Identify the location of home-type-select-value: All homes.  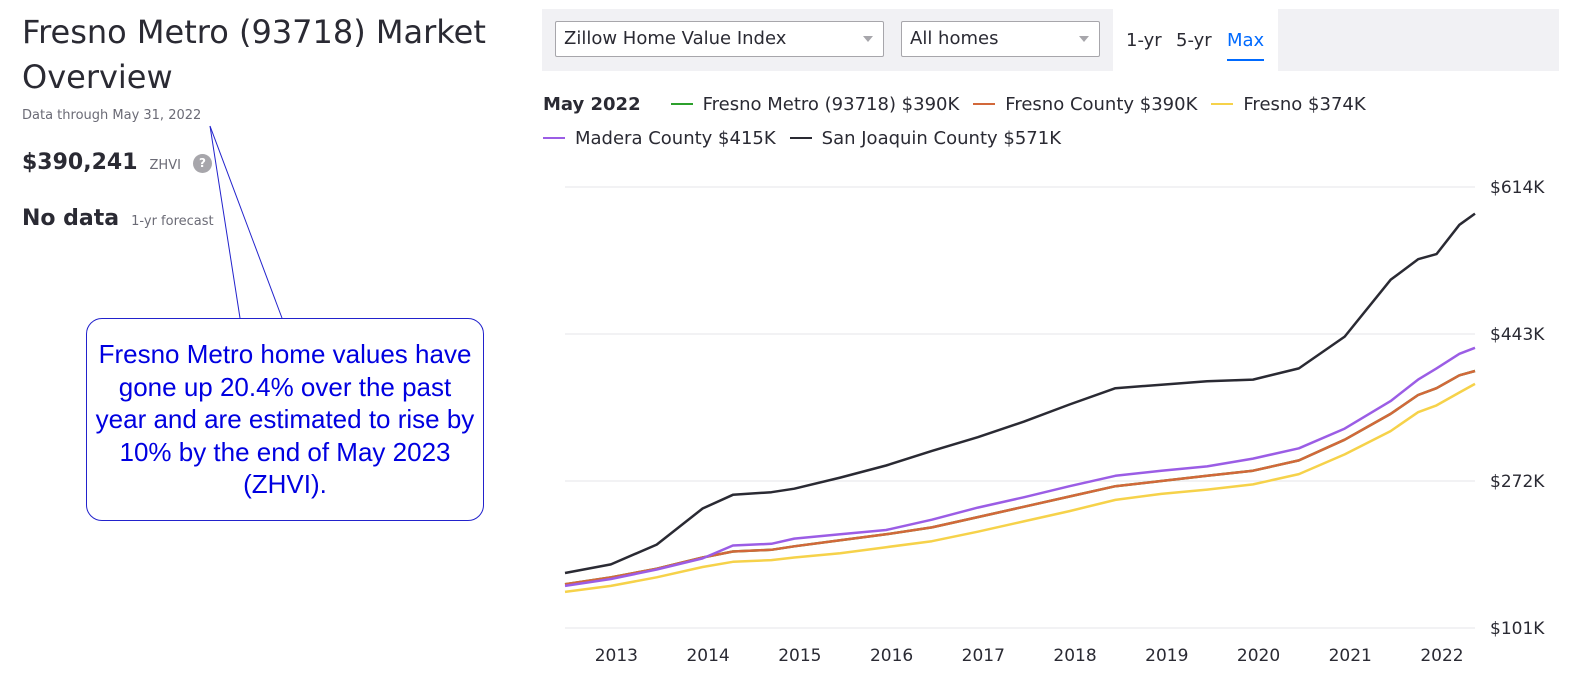
(954, 38).